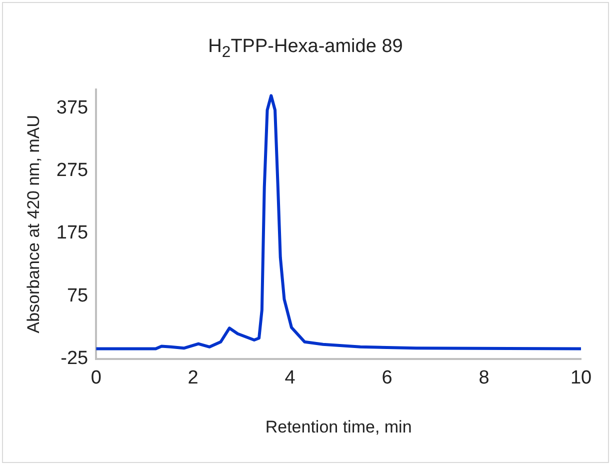  I want to click on y-tick-label: -25, so click(74, 359).